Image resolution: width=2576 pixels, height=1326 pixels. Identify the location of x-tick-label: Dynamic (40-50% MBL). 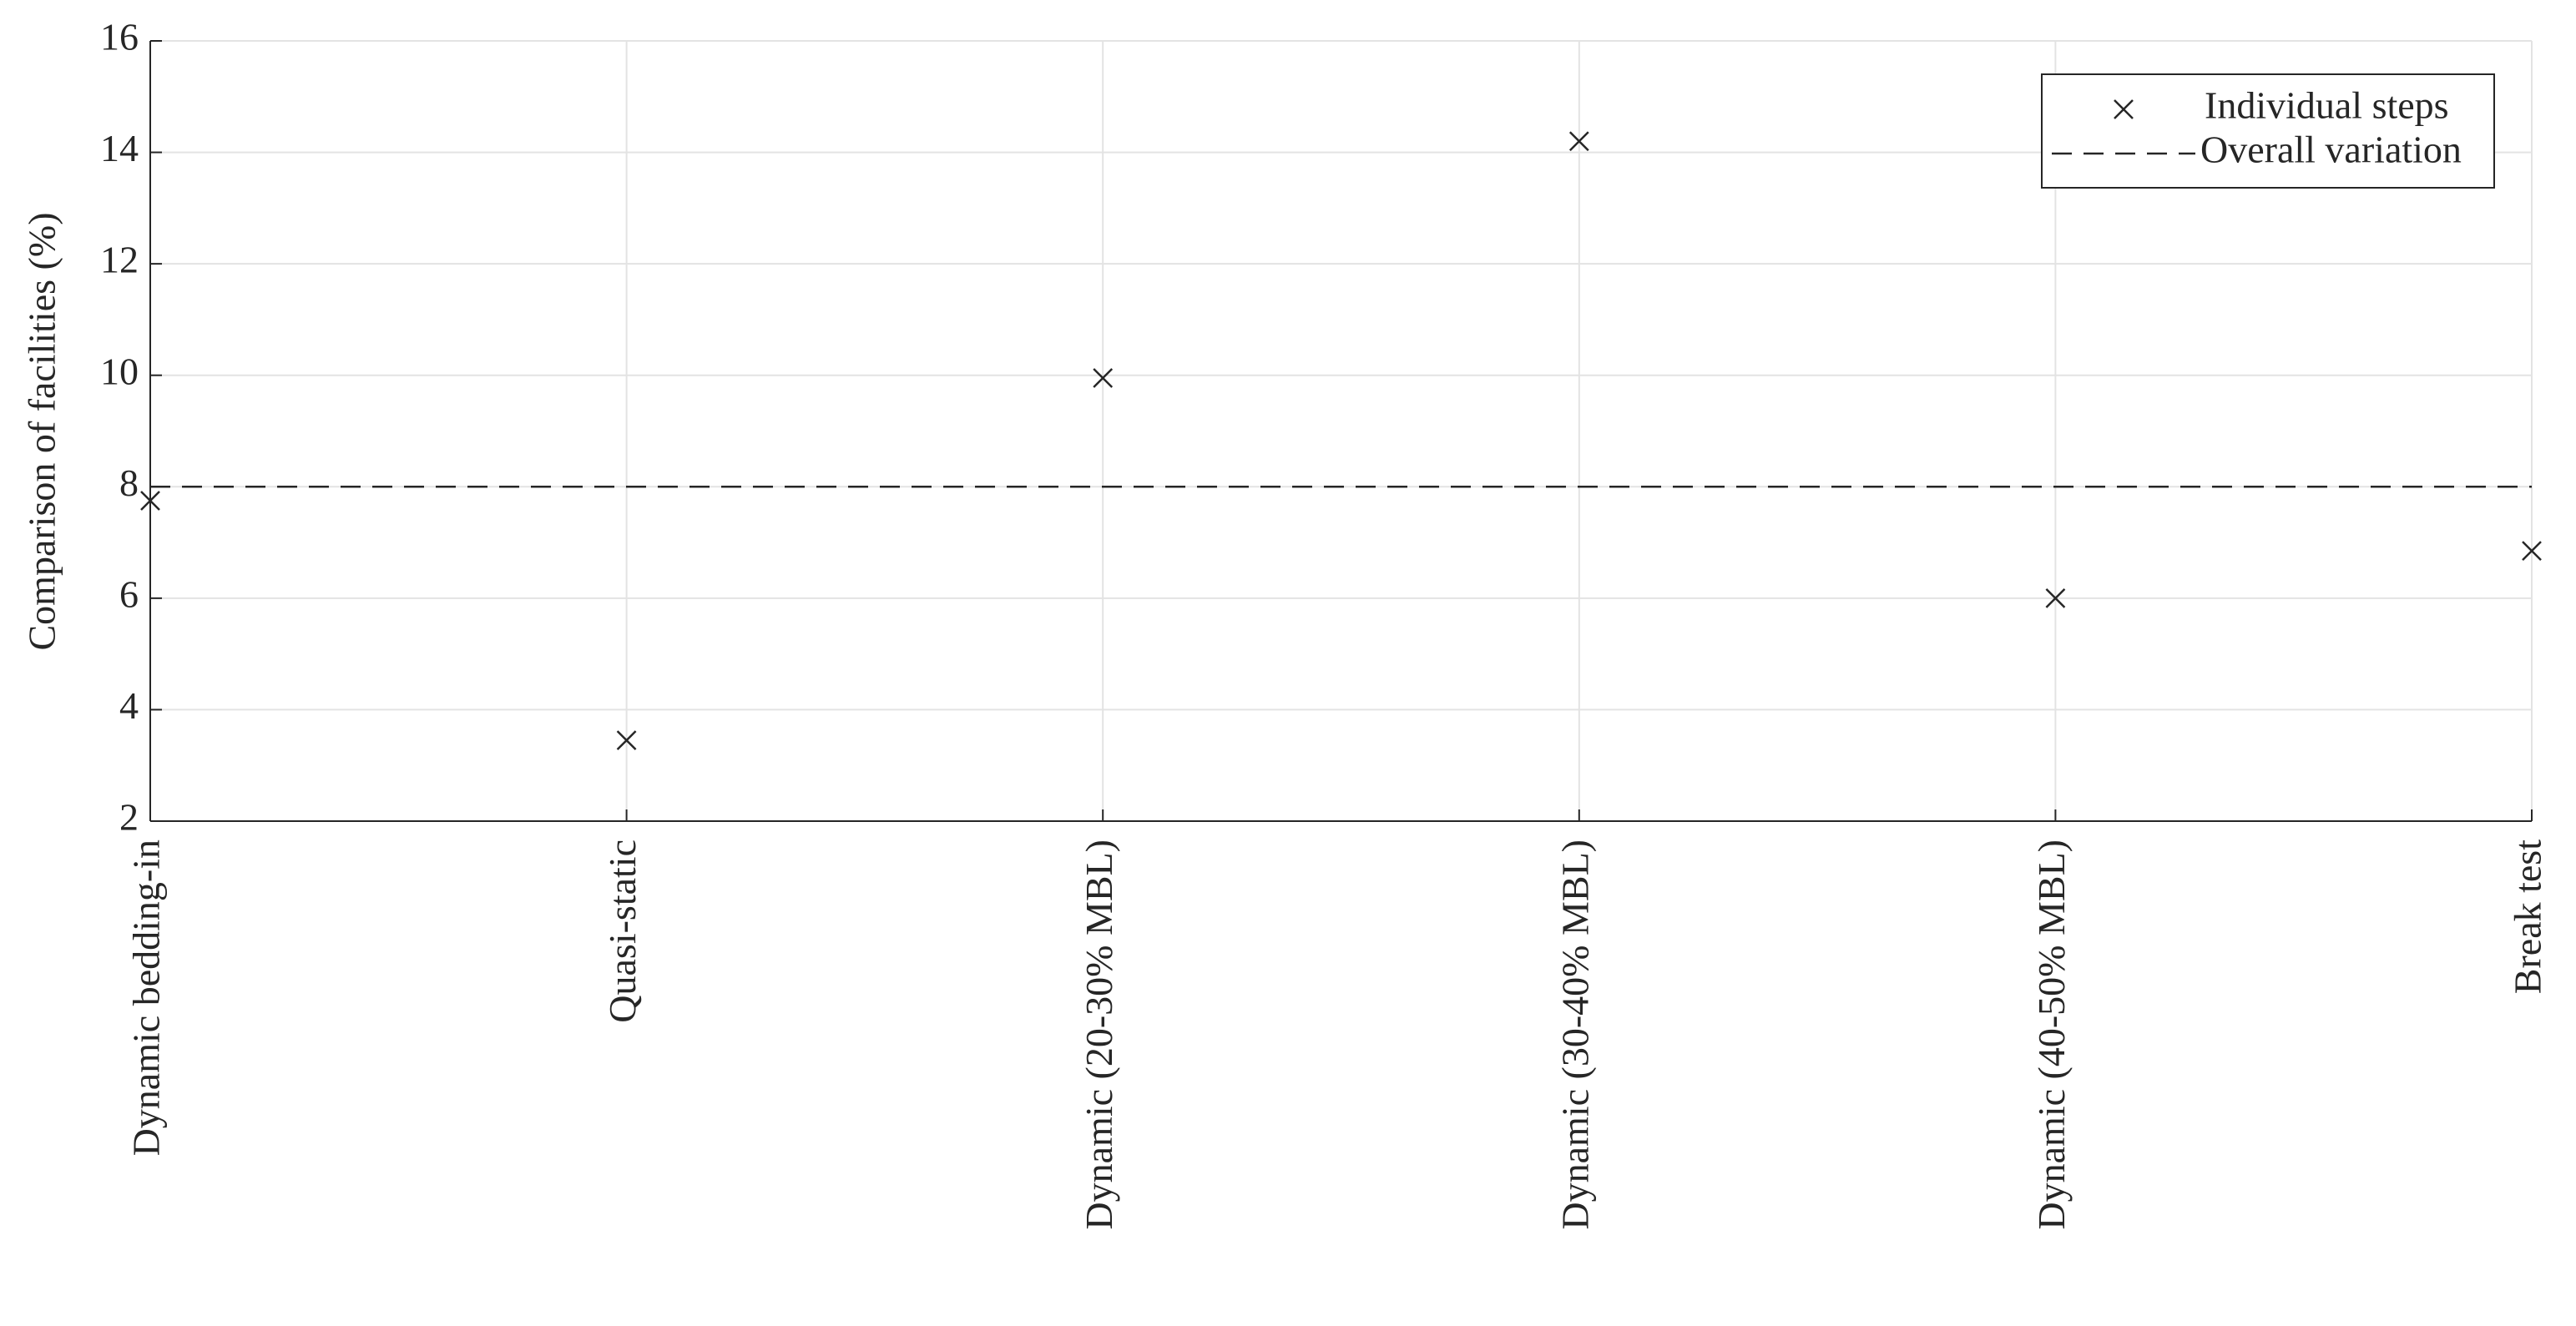
(2051, 1034).